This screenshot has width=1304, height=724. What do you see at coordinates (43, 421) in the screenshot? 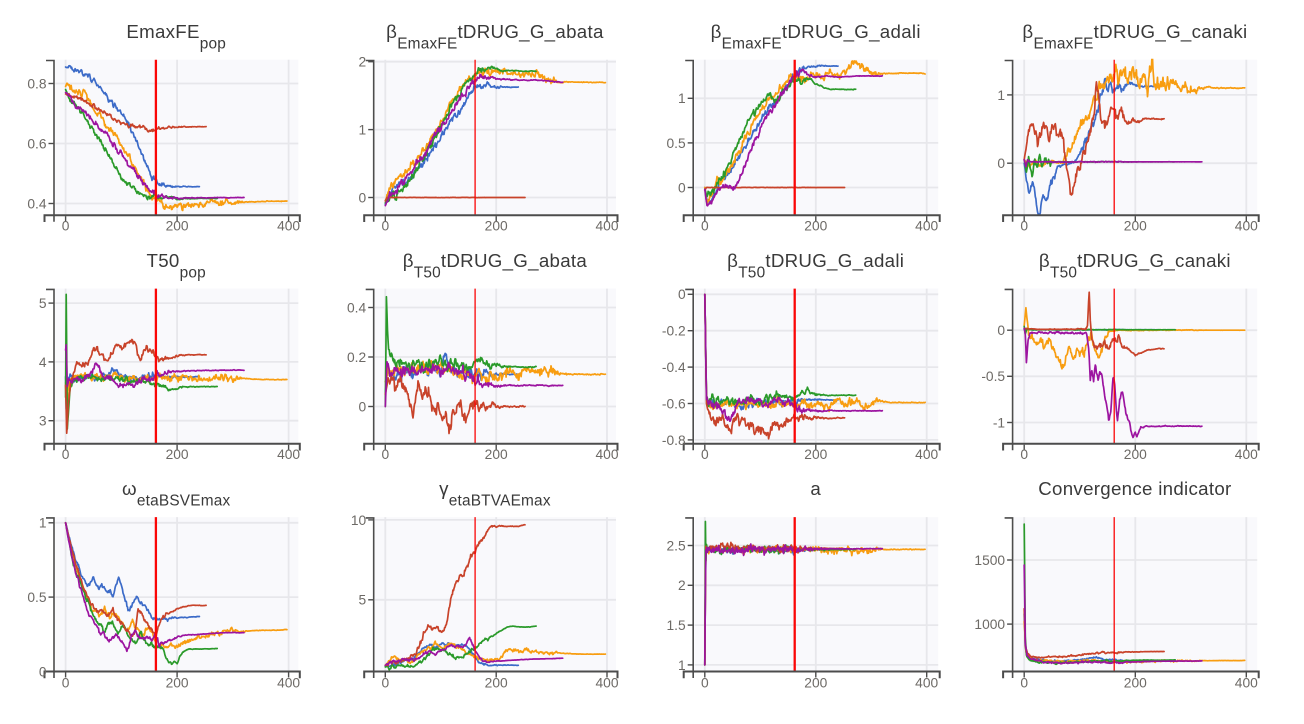
I see `svg-text: 3` at bounding box center [43, 421].